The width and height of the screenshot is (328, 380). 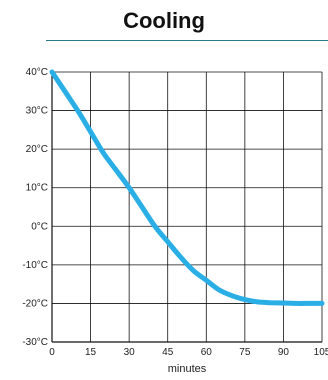 What do you see at coordinates (35, 265) in the screenshot?
I see `y-tick-label: -10°C` at bounding box center [35, 265].